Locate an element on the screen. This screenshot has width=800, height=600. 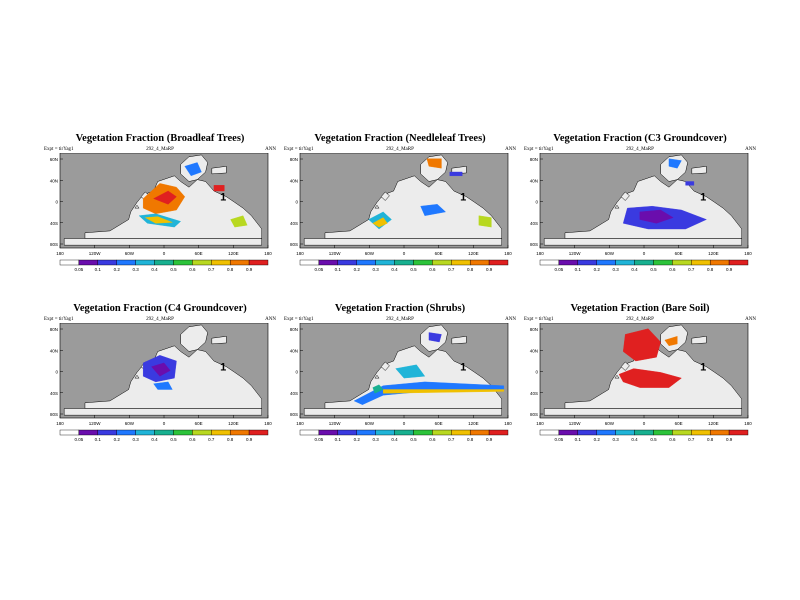
expt-label: Expt = tirYag1 is located at coordinates (539, 149).